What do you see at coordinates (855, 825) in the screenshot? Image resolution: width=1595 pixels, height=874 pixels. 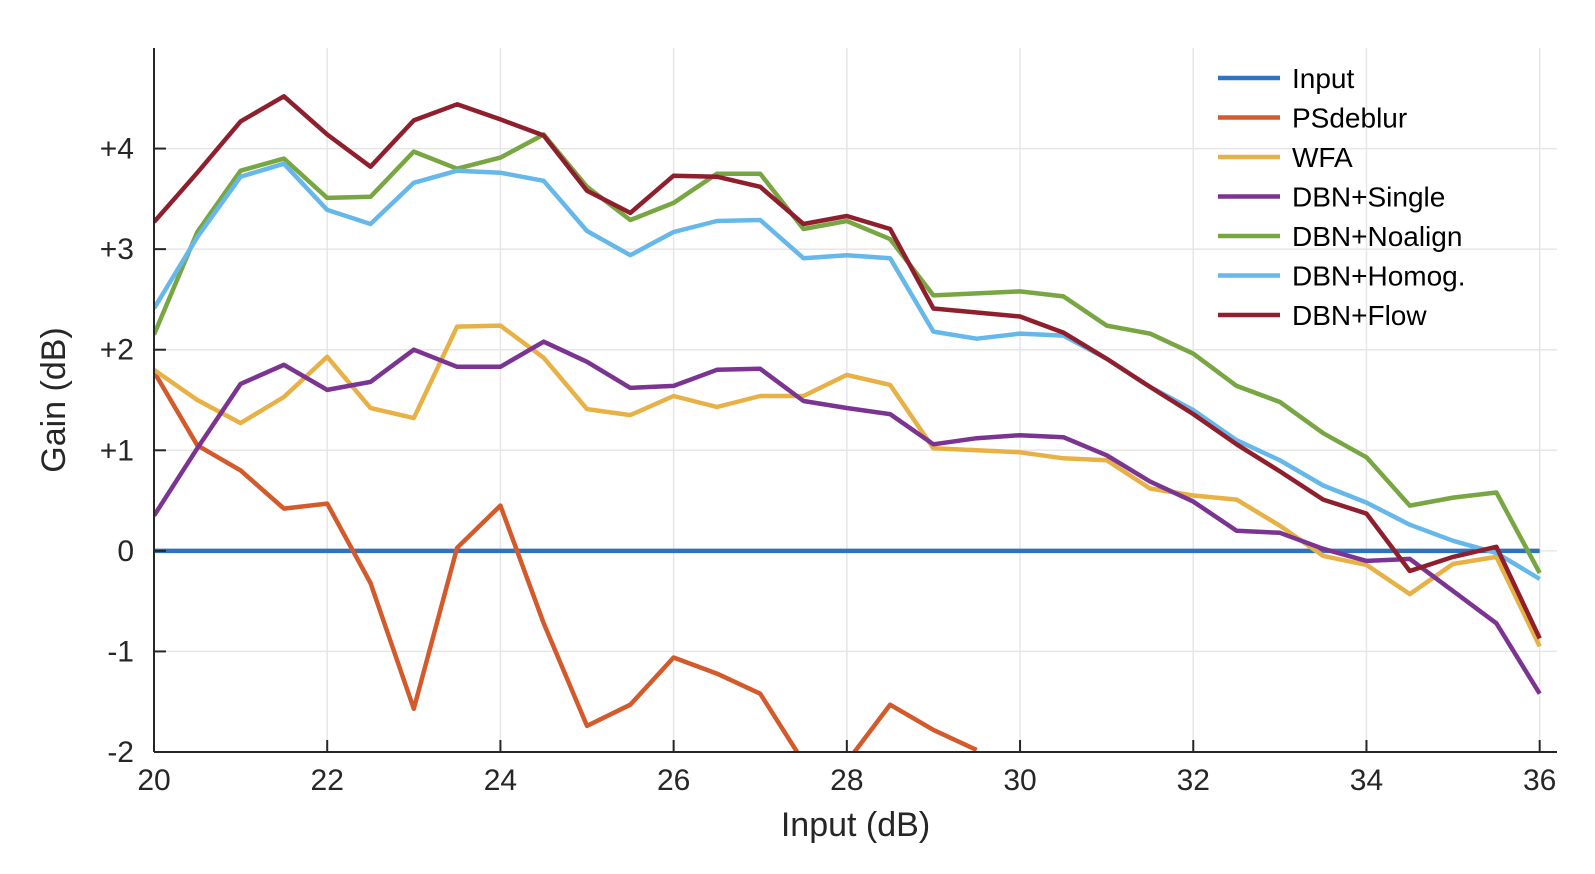 I see `x-axis-label: Input (dB)` at bounding box center [855, 825].